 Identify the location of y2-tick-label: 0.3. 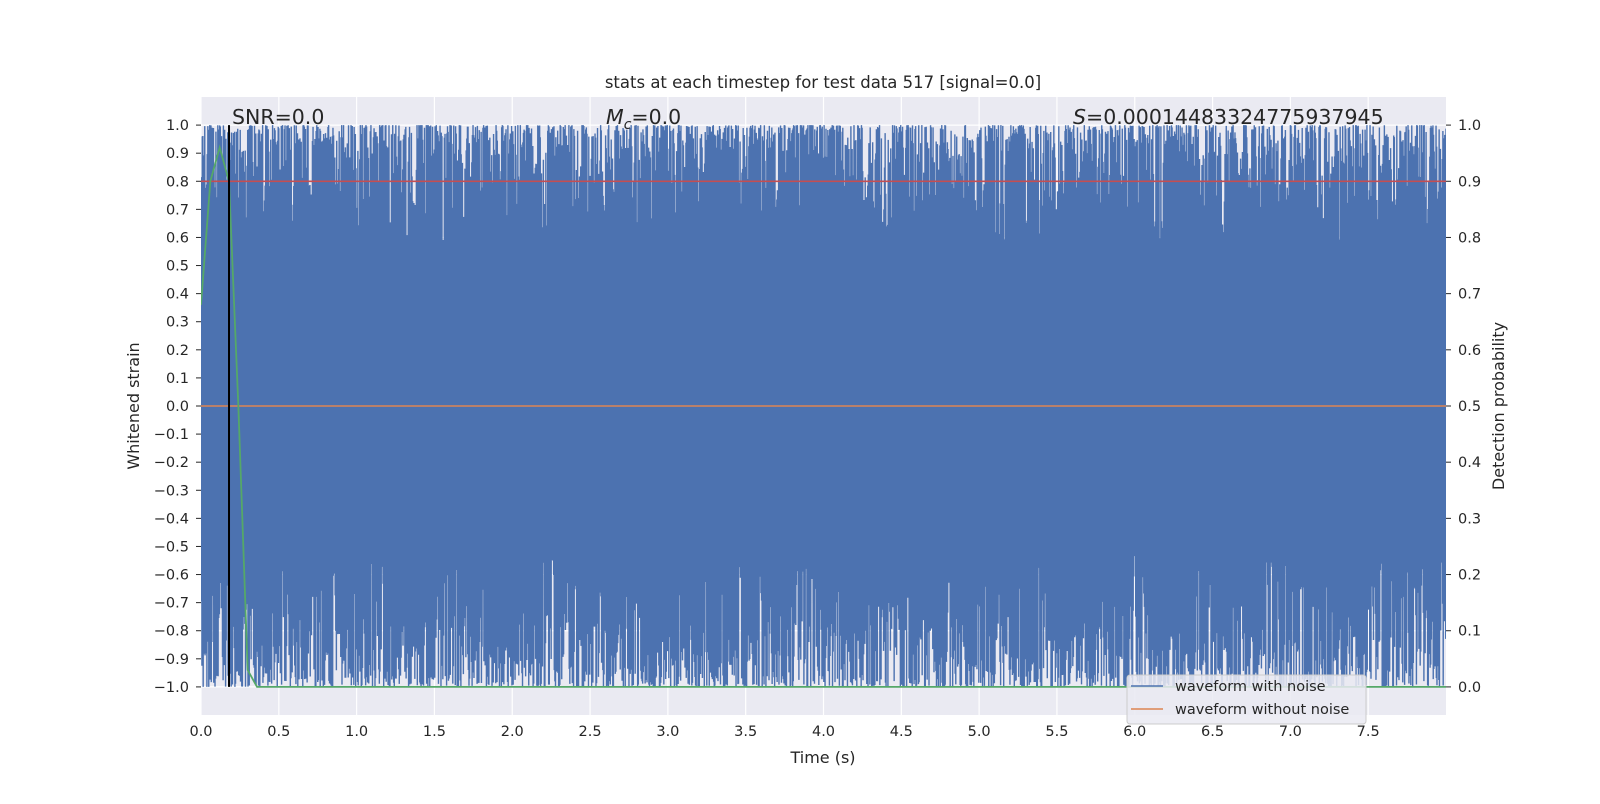
(1469, 519).